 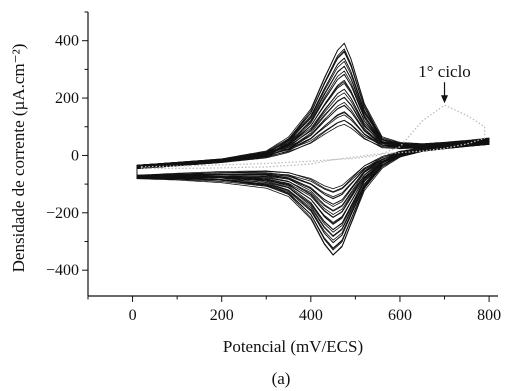 I want to click on y-tick-label: 0, so click(x=75, y=155).